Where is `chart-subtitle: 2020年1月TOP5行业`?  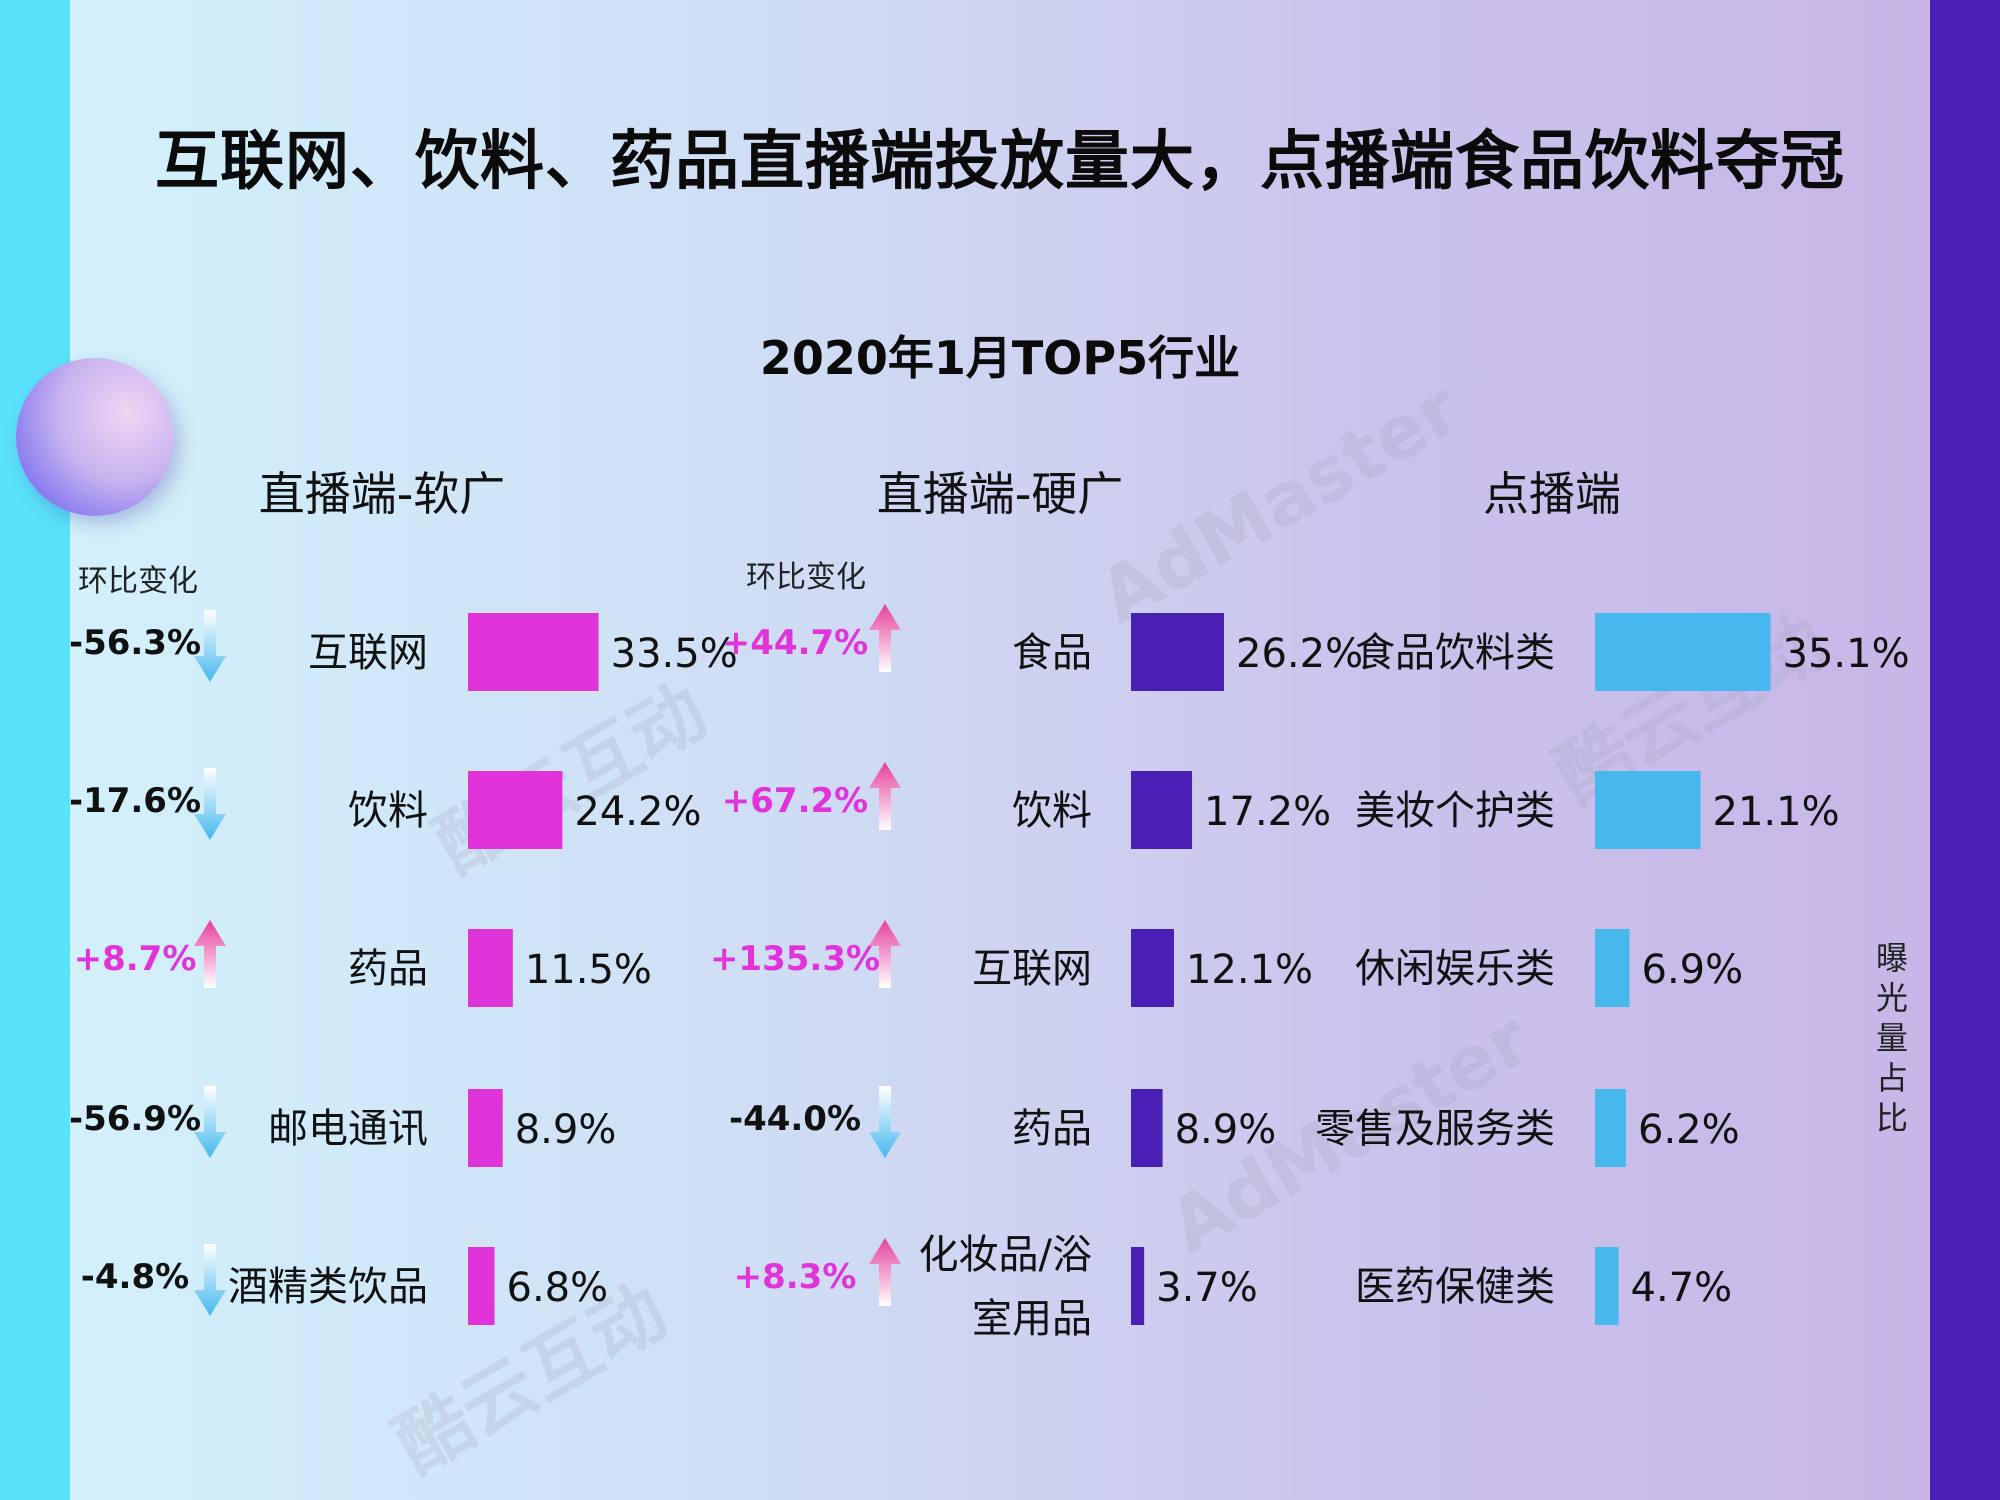
chart-subtitle: 2020年1月TOP5行业 is located at coordinates (1000, 358).